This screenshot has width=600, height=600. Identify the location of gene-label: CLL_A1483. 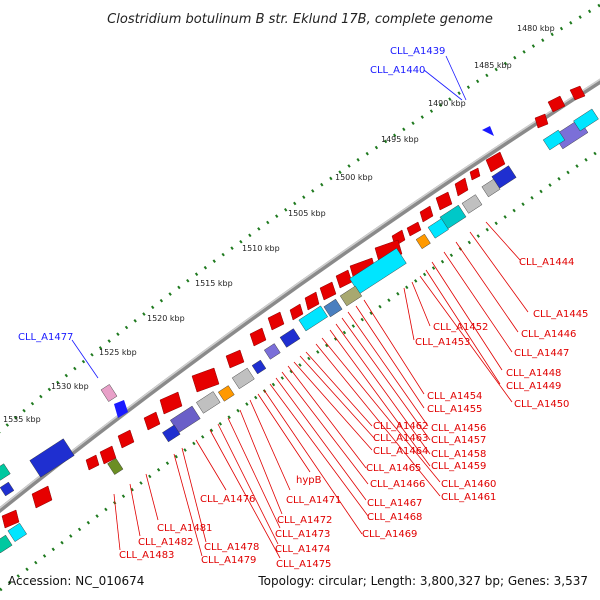
(146, 555).